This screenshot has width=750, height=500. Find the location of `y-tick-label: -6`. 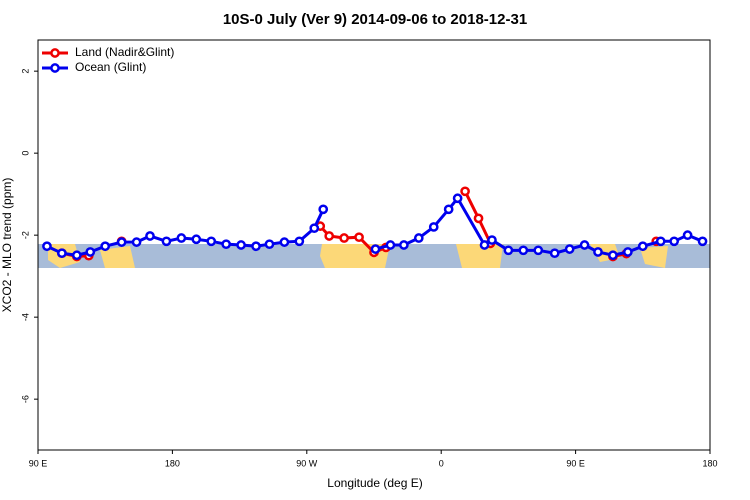

y-tick-label: -6 is located at coordinates (25, 399).